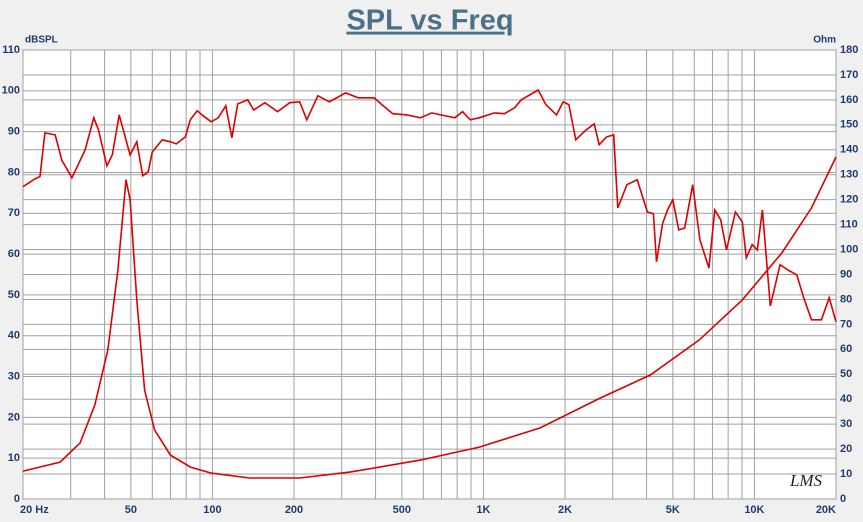 The width and height of the screenshot is (863, 522). Describe the element at coordinates (754, 510) in the screenshot. I see `x-tick-label: 10K` at that location.